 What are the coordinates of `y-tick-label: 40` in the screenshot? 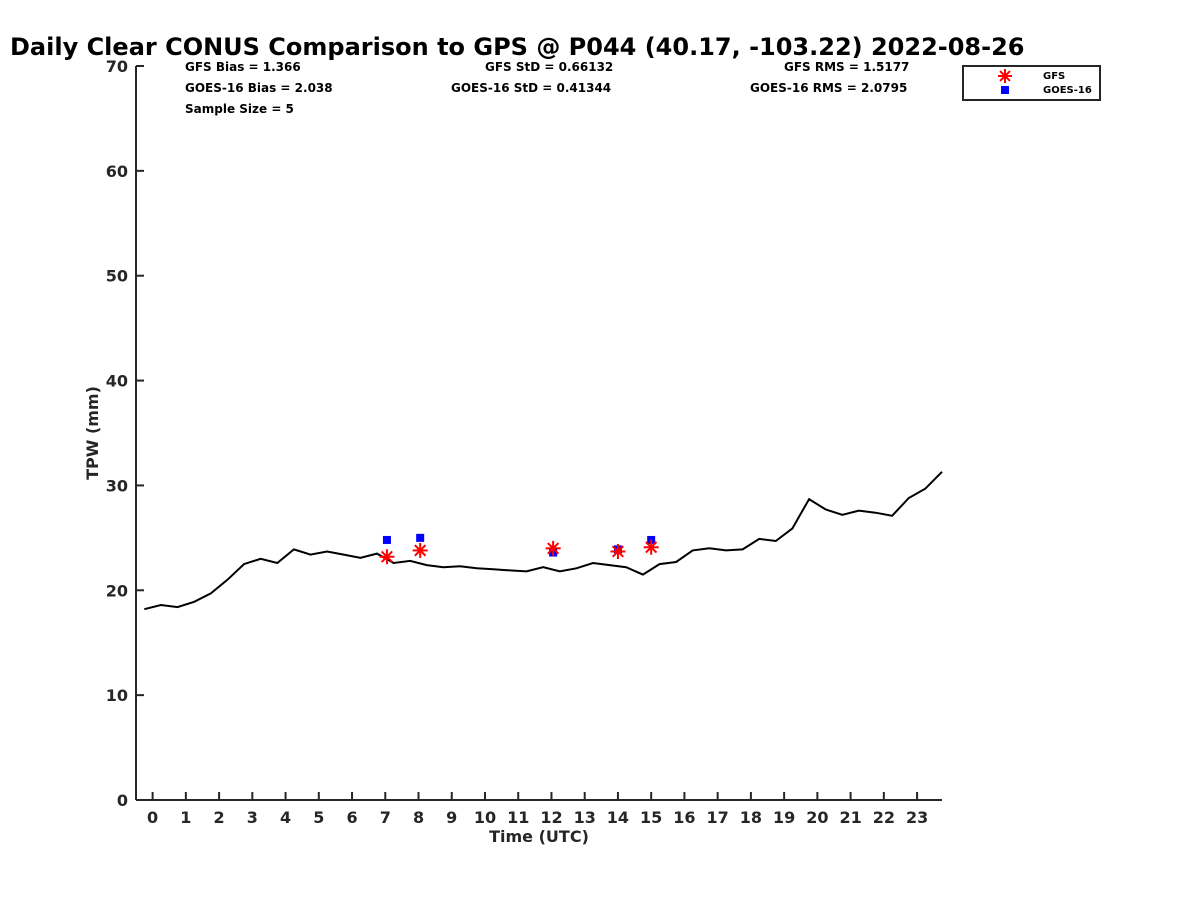 It's located at (117, 381).